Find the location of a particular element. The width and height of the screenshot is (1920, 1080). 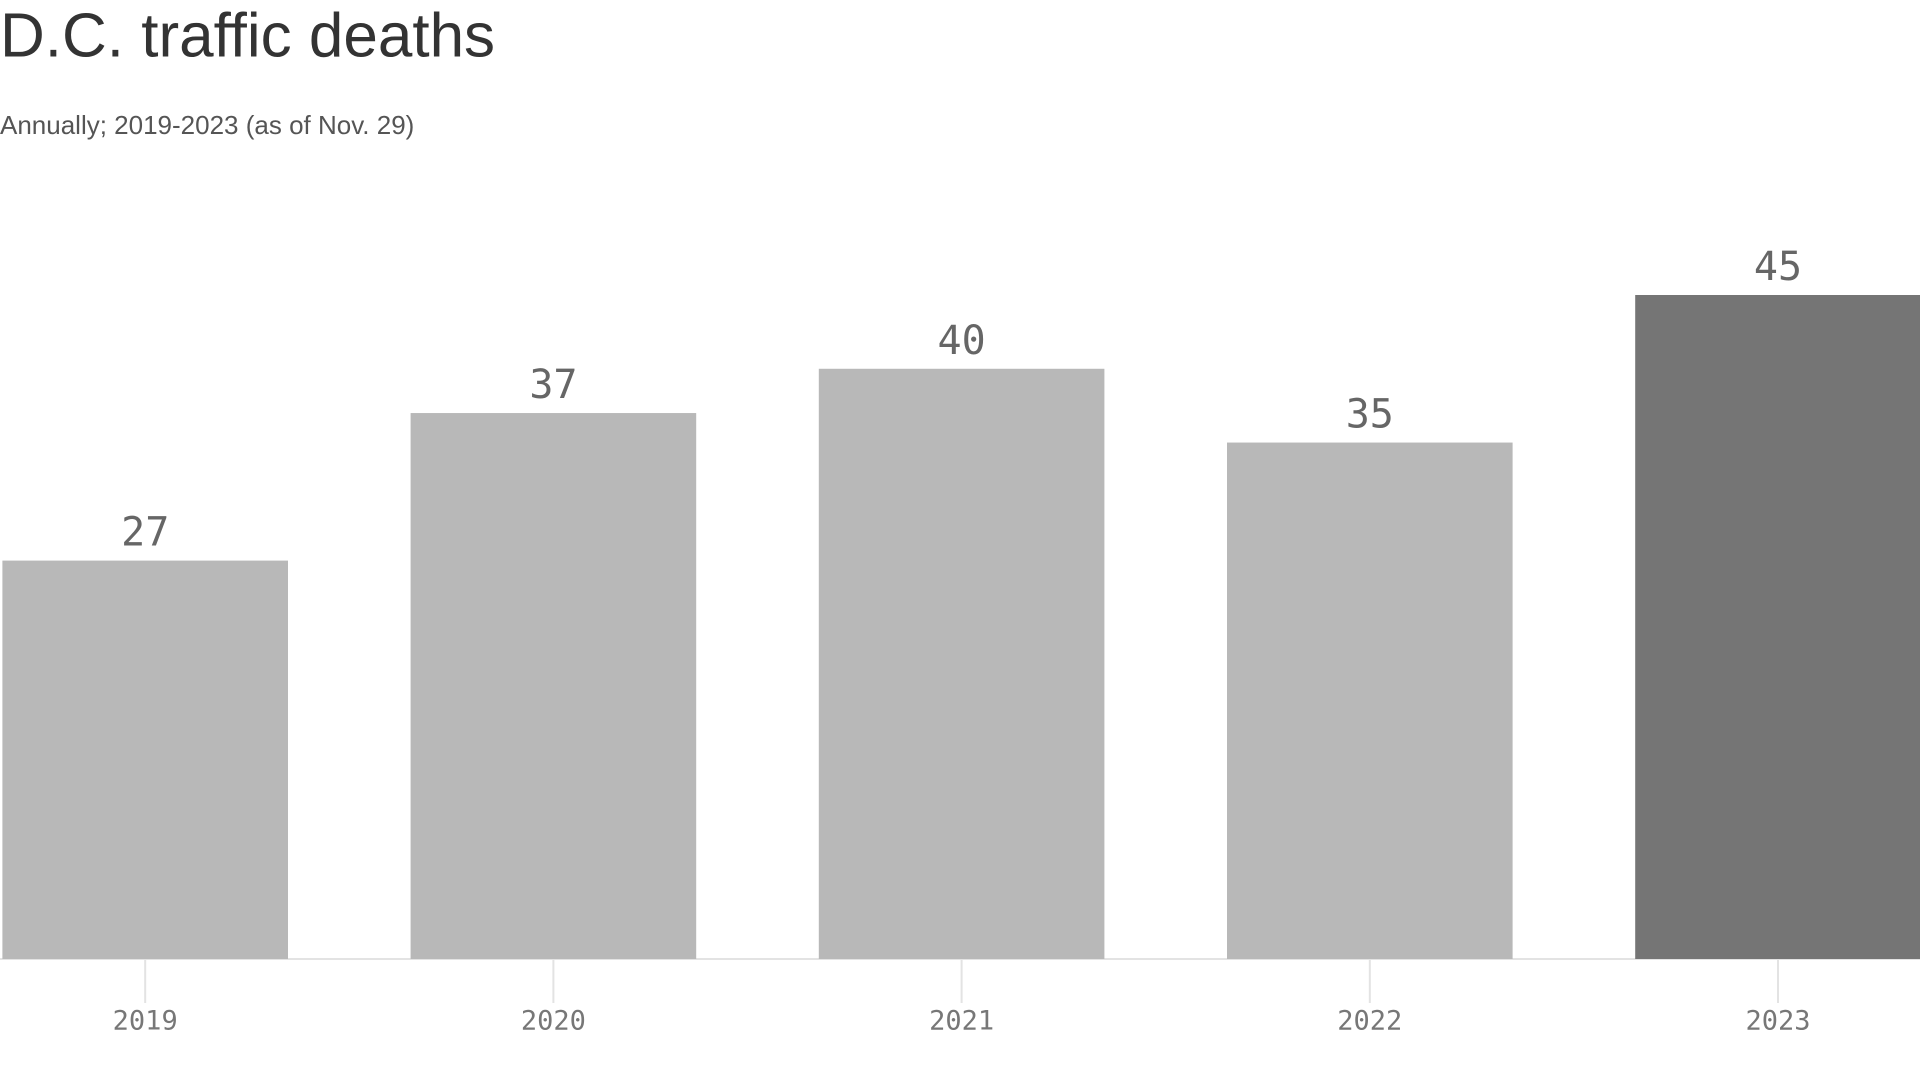

value-label: 37 is located at coordinates (553, 385).